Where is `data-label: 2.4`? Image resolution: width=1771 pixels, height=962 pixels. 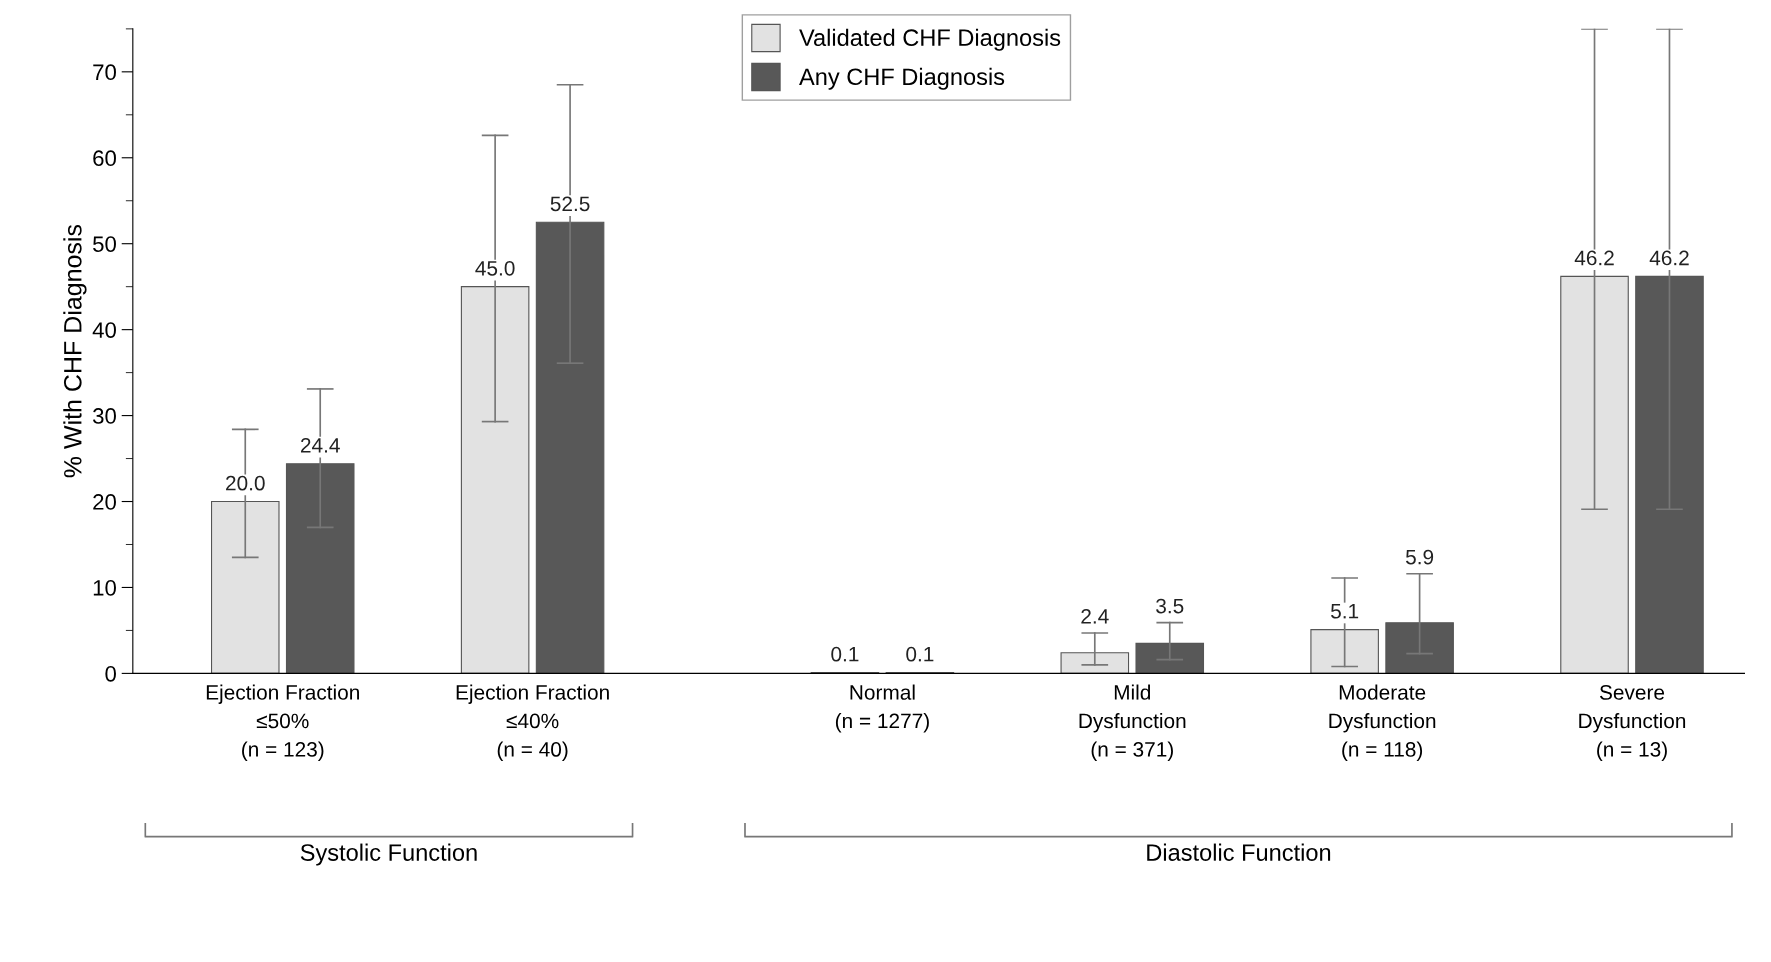
data-label: 2.4 is located at coordinates (1095, 616).